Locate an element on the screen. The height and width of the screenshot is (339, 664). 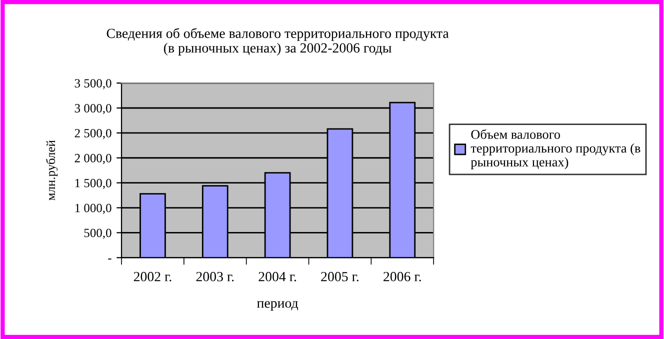
x-tick-label: 2005 г. is located at coordinates (339, 277).